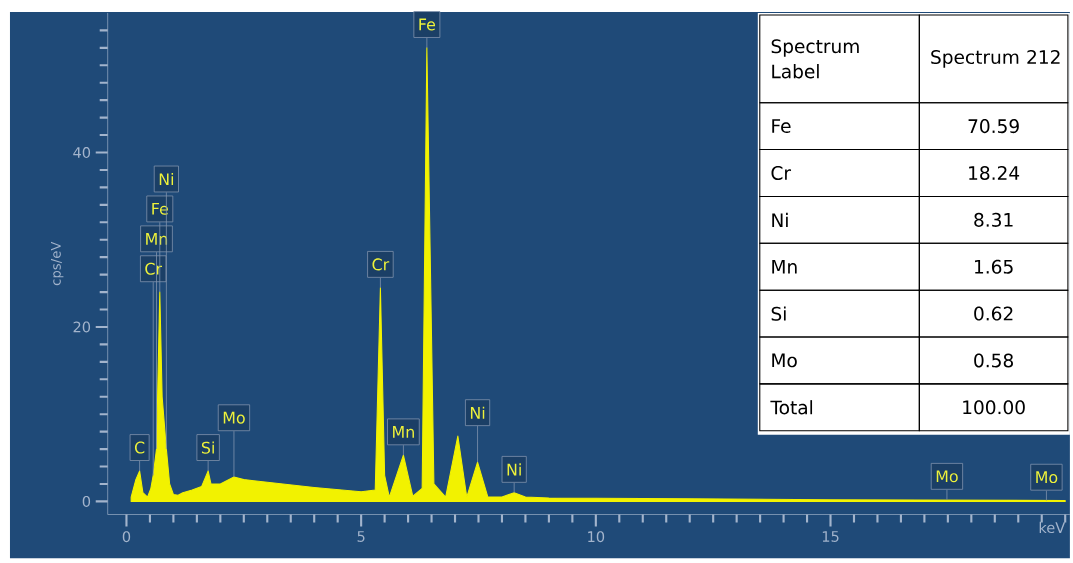 This screenshot has height=563, width=1073. Describe the element at coordinates (994, 172) in the screenshot. I see `annotation: 18.24` at that location.